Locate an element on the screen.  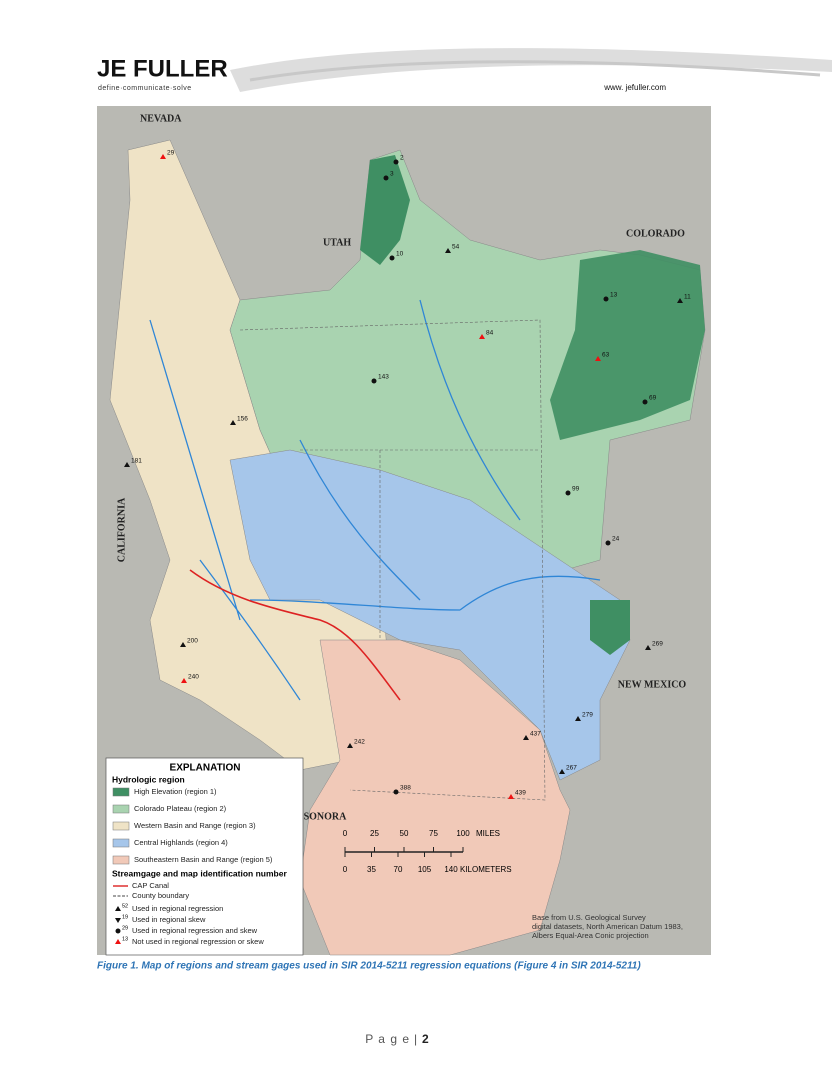
legend-label: Central Highlands (region 4) is located at coordinates (181, 842).